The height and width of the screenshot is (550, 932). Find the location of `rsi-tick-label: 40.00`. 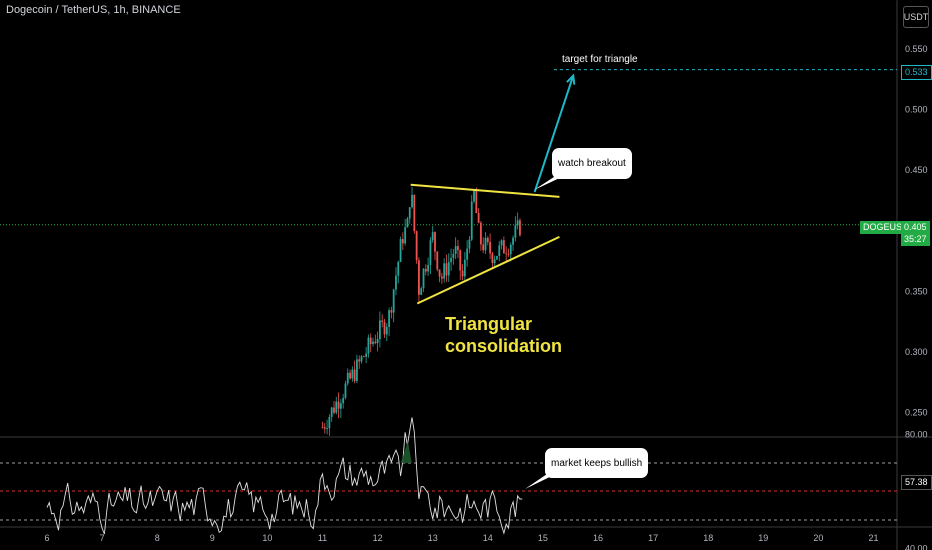

rsi-tick-label: 40.00 is located at coordinates (916, 547).